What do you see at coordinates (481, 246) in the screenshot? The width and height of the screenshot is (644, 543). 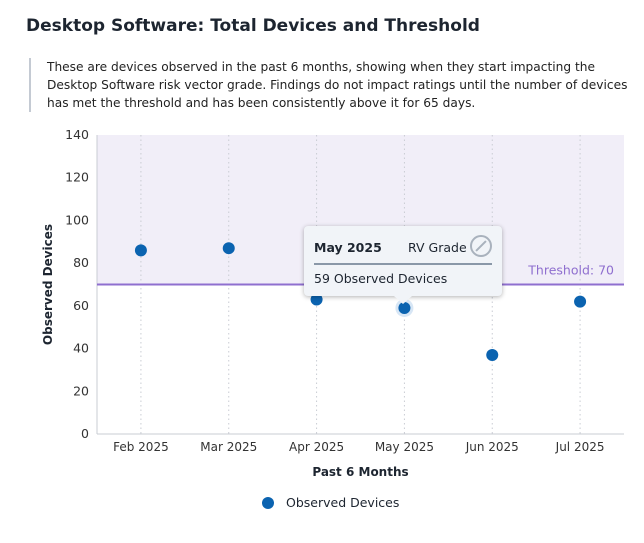 I see `not-applicable-icon` at bounding box center [481, 246].